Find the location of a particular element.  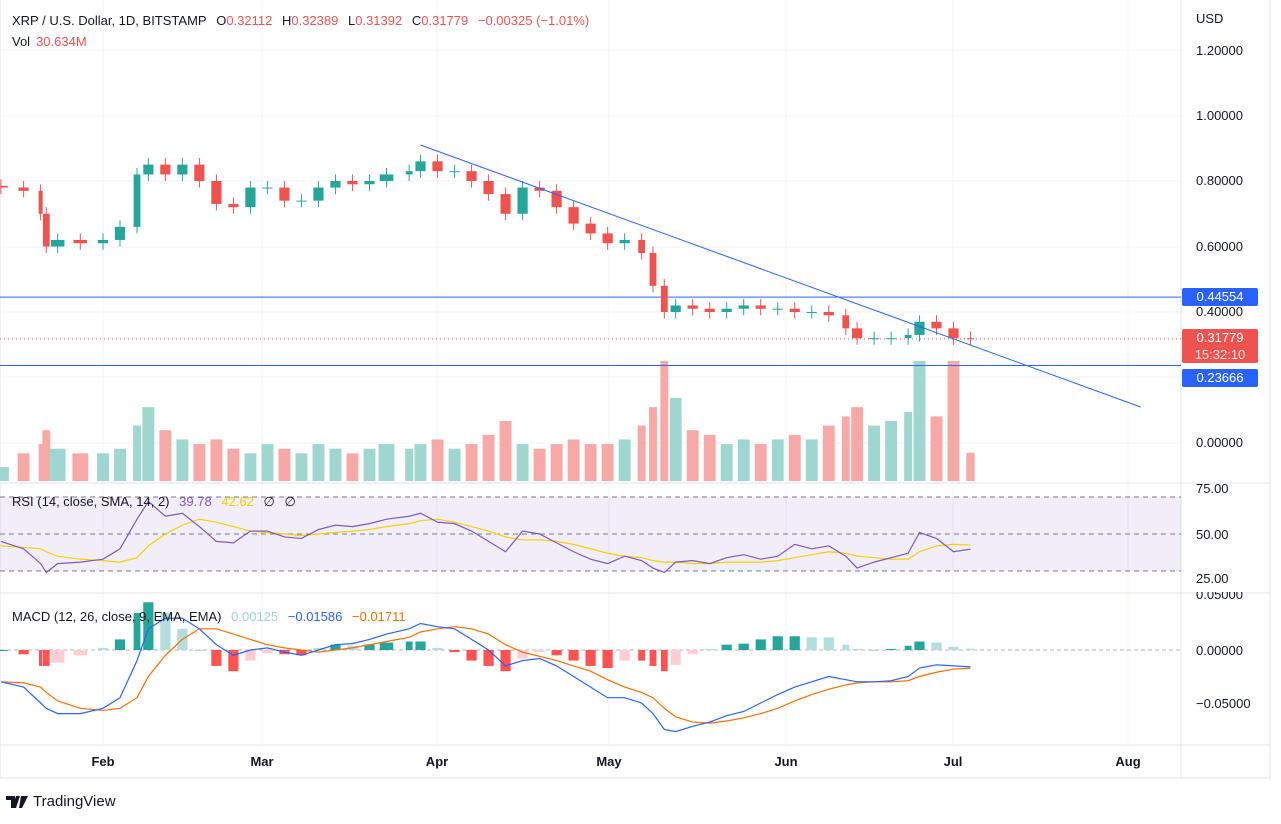

price-tick: 1.20000 is located at coordinates (1219, 50).